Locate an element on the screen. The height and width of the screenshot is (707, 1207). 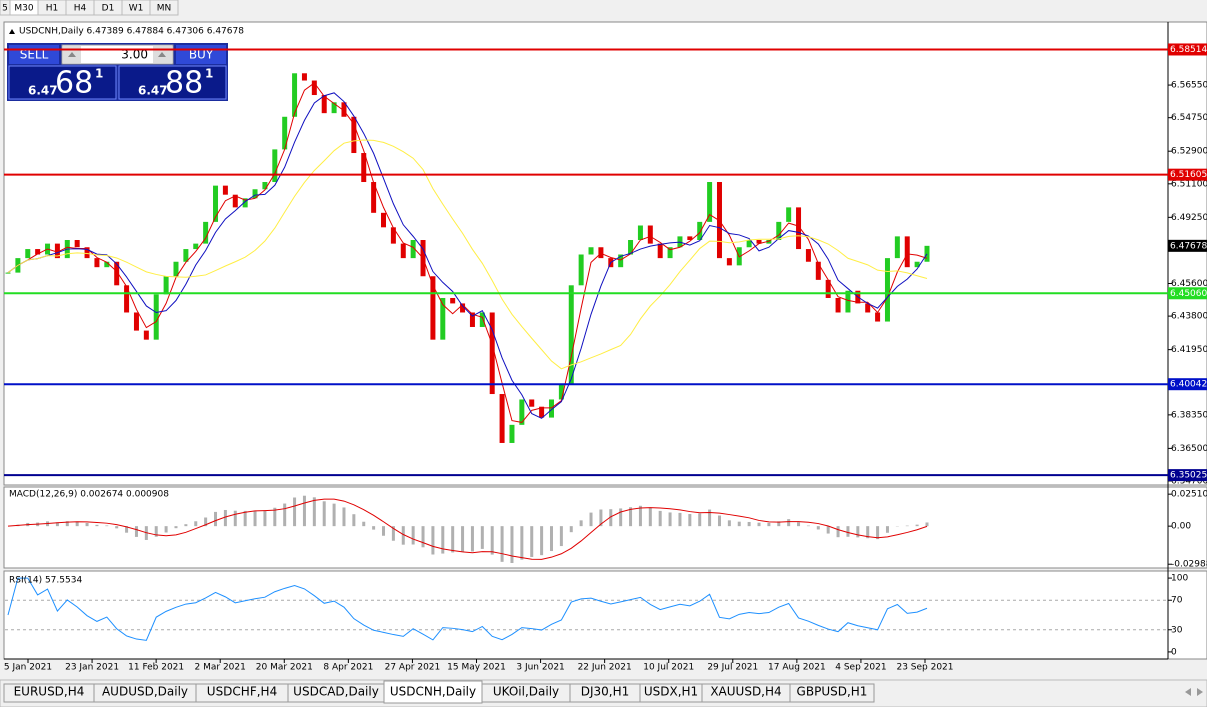
collapse-icon is located at coordinates (12, 31).